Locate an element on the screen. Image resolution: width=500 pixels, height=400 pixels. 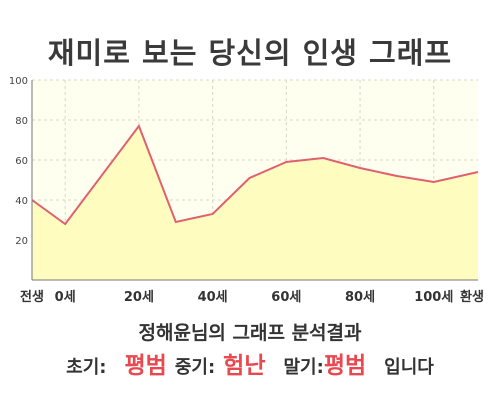
result-suffix: 입니다 is located at coordinates (409, 367).